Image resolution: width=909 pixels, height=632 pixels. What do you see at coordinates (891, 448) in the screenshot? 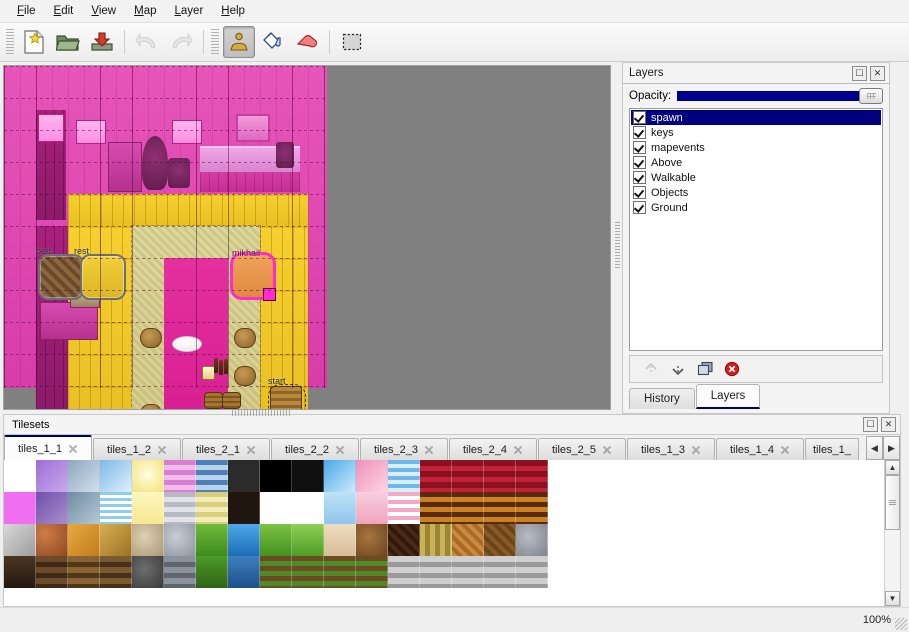
I see `arrow-right-icon: ▶` at bounding box center [891, 448].